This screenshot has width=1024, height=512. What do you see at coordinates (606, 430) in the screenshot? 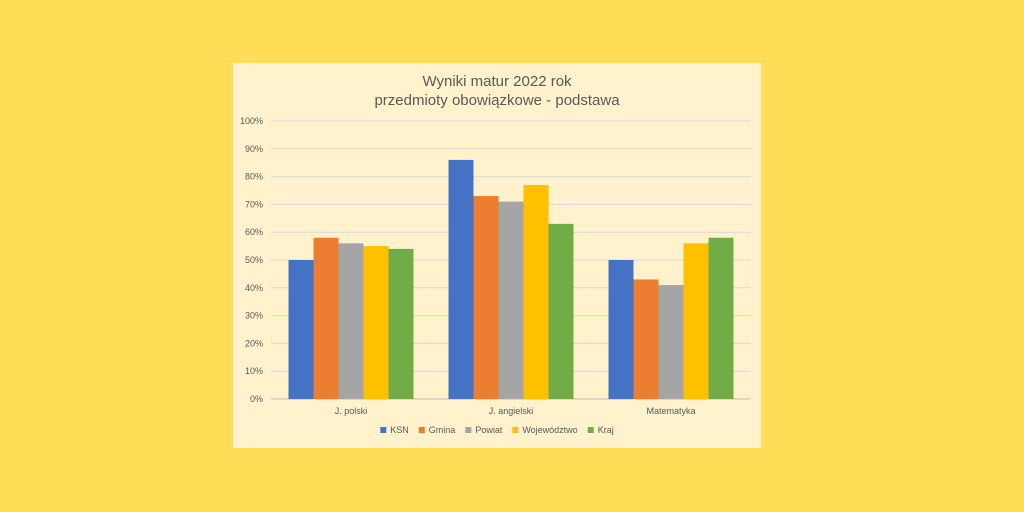
I see `legend-label: Kraj` at bounding box center [606, 430].